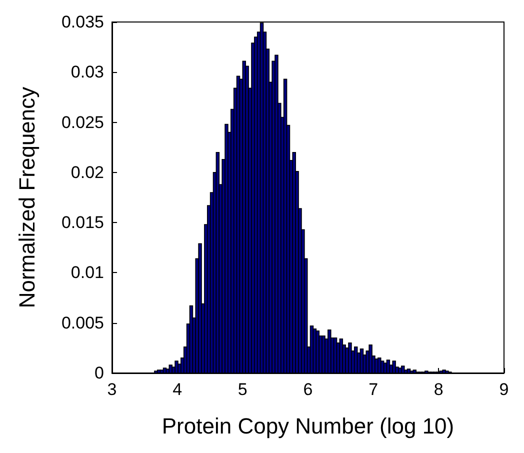 This screenshot has width=524, height=453. What do you see at coordinates (82, 22) in the screenshot?
I see `y-tick-label: 0.035` at bounding box center [82, 22].